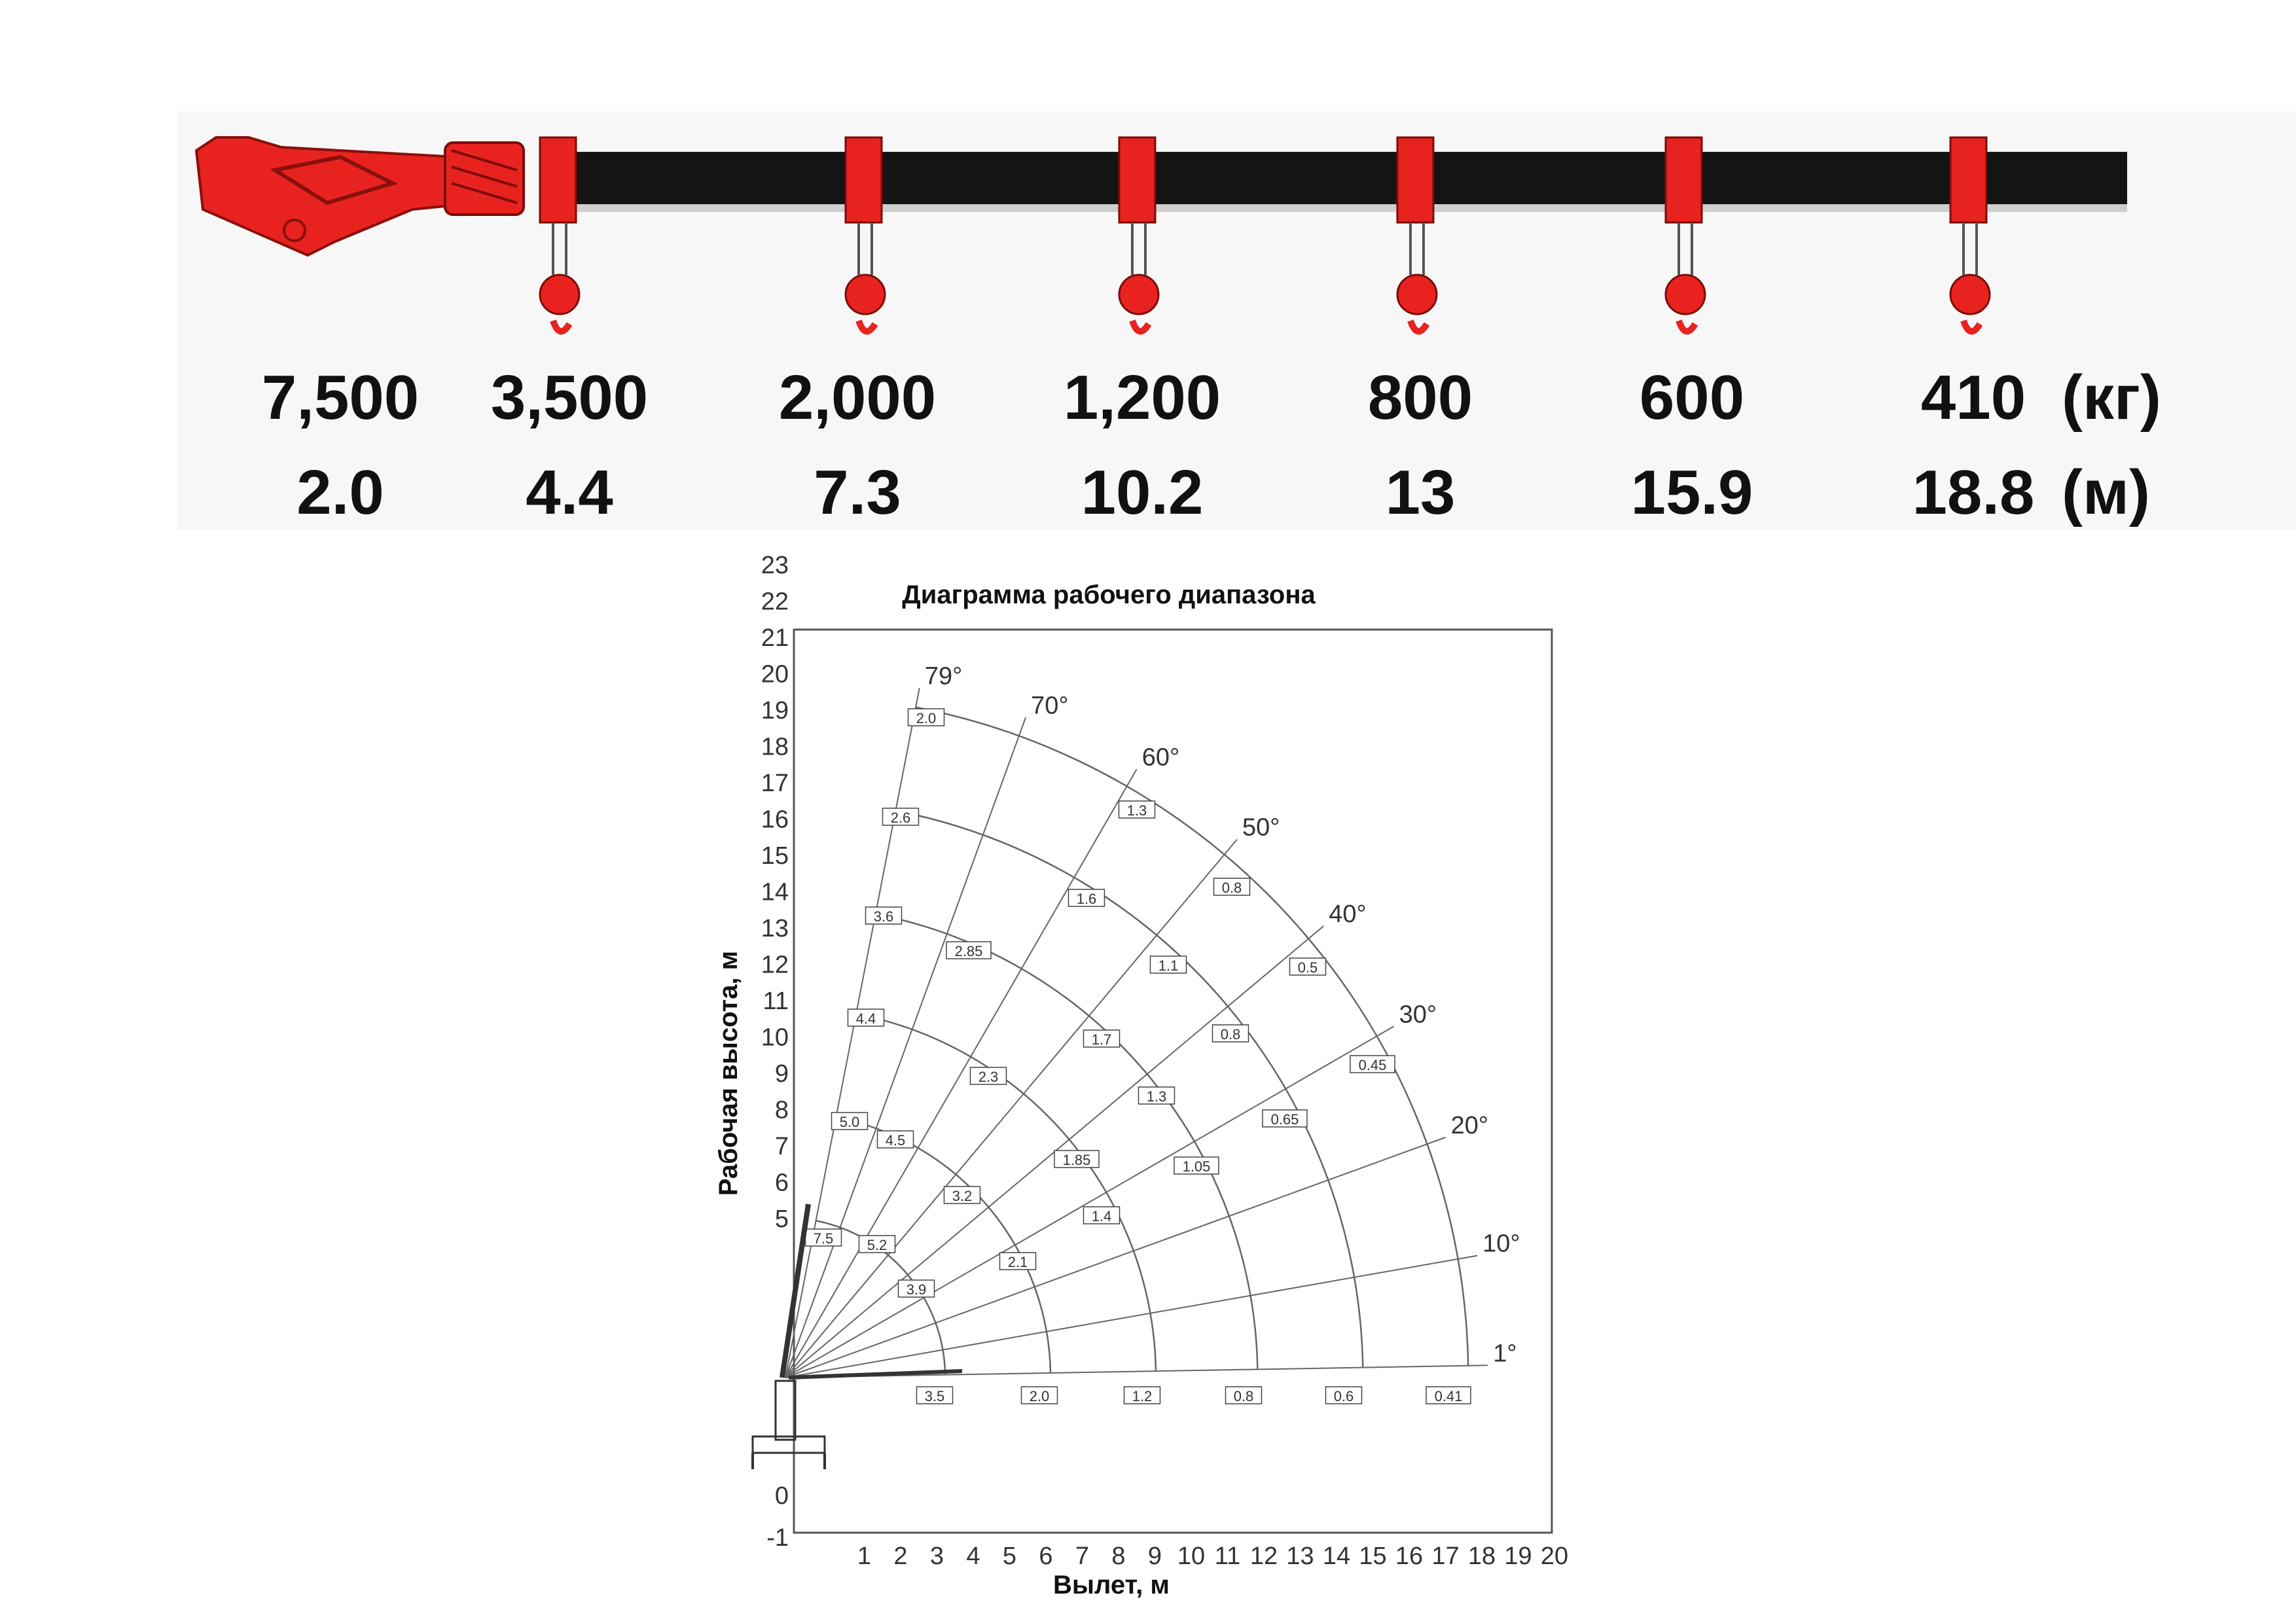 The image size is (2296, 1623). Describe the element at coordinates (1142, 398) in the screenshot. I see `load-value: 1,200` at that location.